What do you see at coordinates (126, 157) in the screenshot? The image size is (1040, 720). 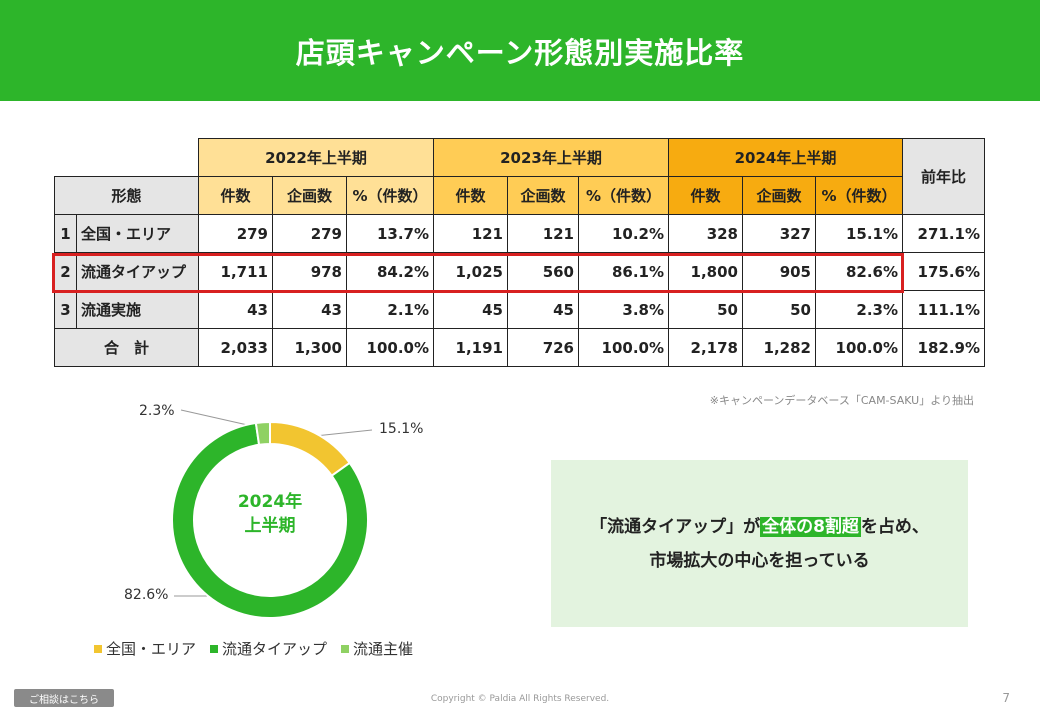 I see `blank-corner` at bounding box center [126, 157].